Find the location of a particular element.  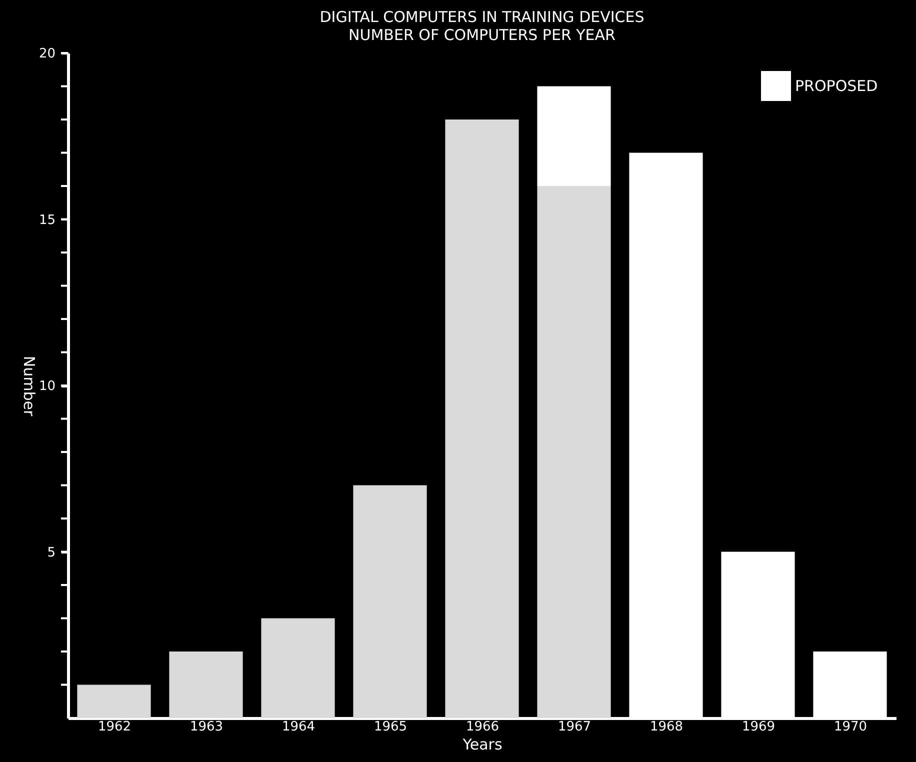

y-tick-label: 15 is located at coordinates (47, 220).